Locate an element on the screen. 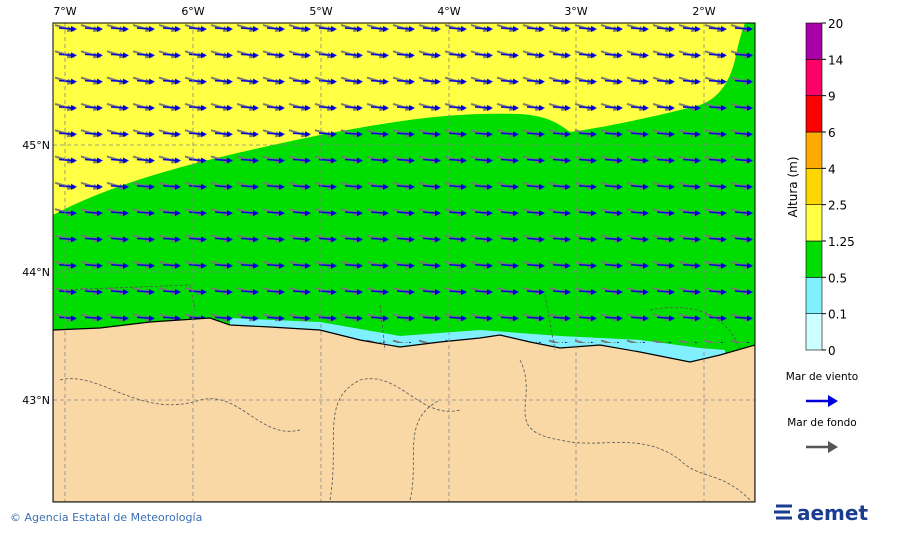 This screenshot has width=900, height=533. logo-text: aemet is located at coordinates (832, 513).